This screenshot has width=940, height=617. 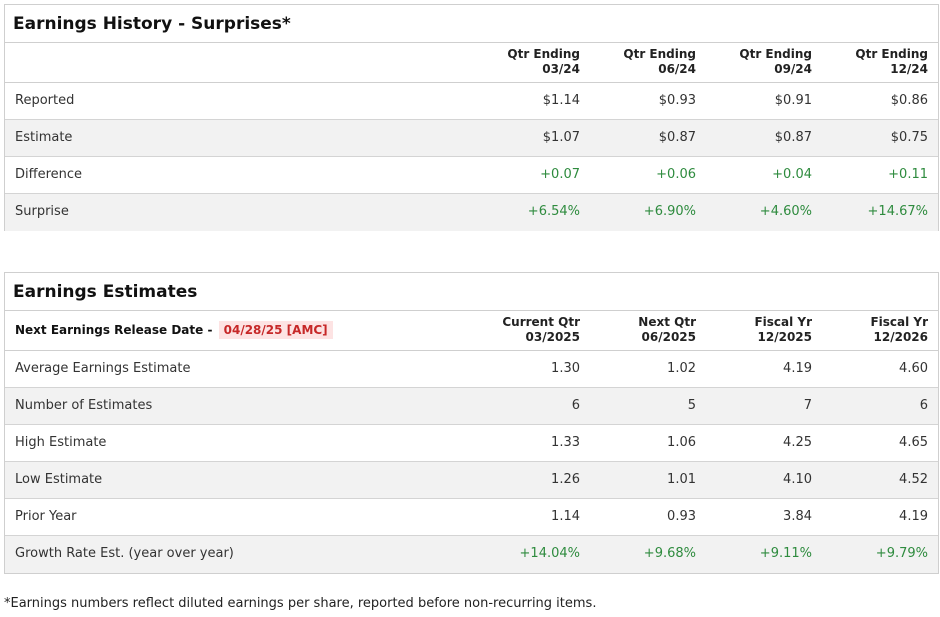 I want to click on table-row: Estimate $1.07 $0.87 $0.87 $0.75, so click(x=471, y=138).